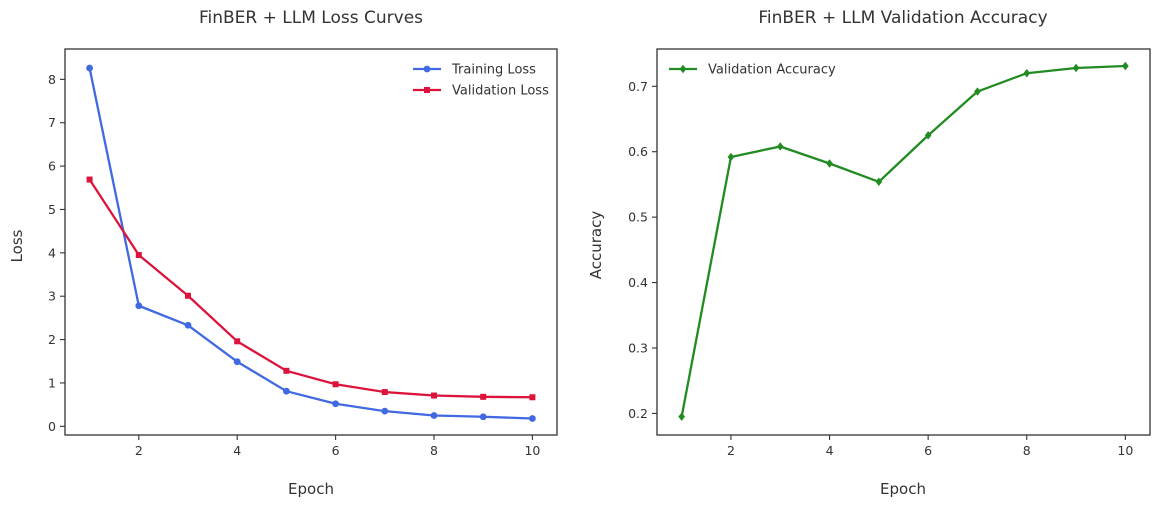 The height and width of the screenshot is (506, 1159). What do you see at coordinates (52, 426) in the screenshot?
I see `loss-y-tick-label: 0` at bounding box center [52, 426].